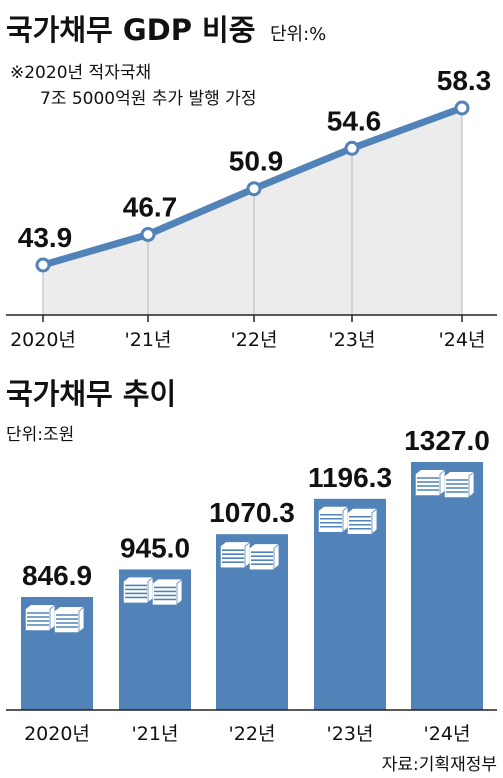  What do you see at coordinates (80, 73) in the screenshot?
I see `chart-note: ※2020년 적자국채` at bounding box center [80, 73].